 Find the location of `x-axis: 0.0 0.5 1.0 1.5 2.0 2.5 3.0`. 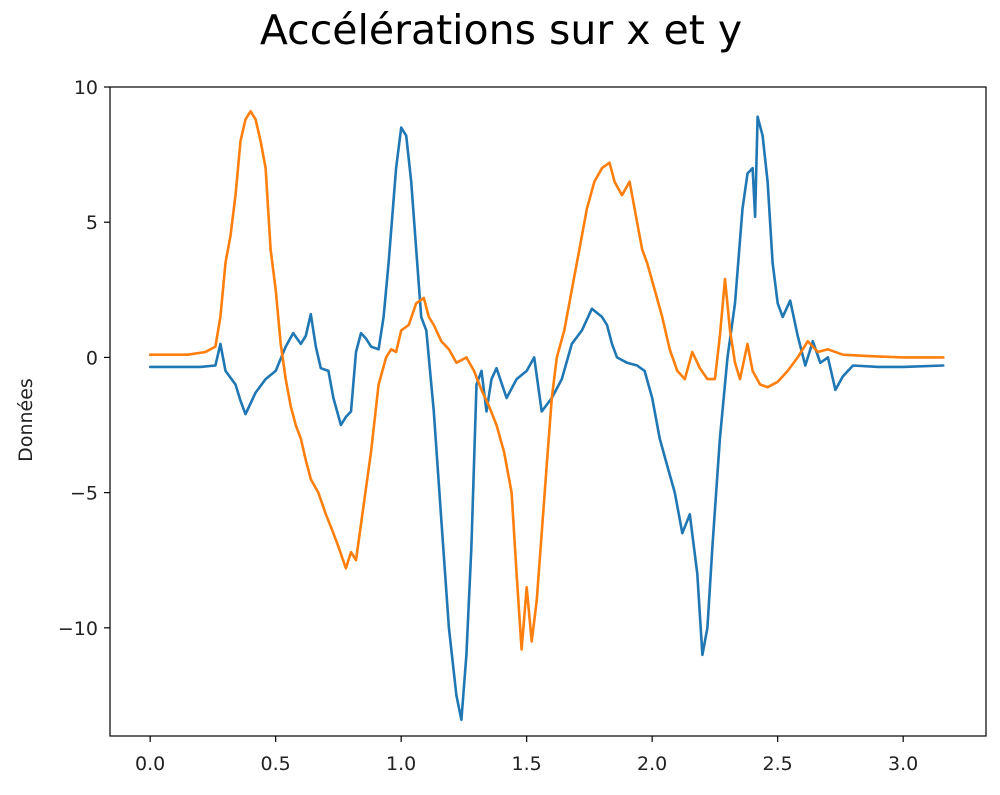

x-axis: 0.0 0.5 1.0 1.5 2.0 2.5 3.0 is located at coordinates (526, 755).